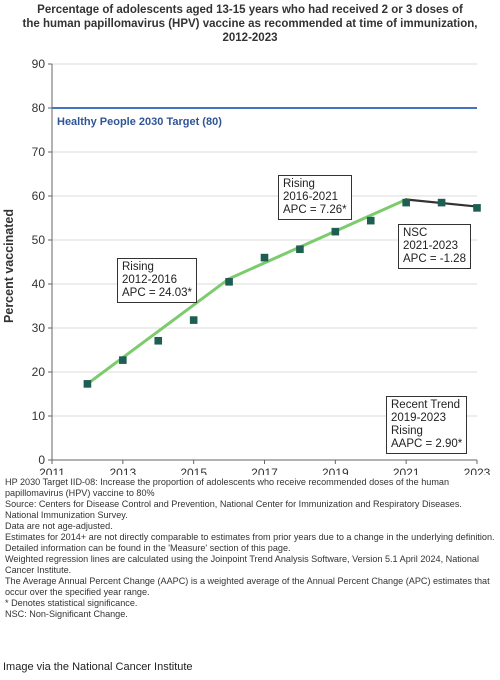 This screenshot has height=680, width=500. Describe the element at coordinates (430, 246) in the screenshot. I see `annotation-line: 2021-2023` at that location.